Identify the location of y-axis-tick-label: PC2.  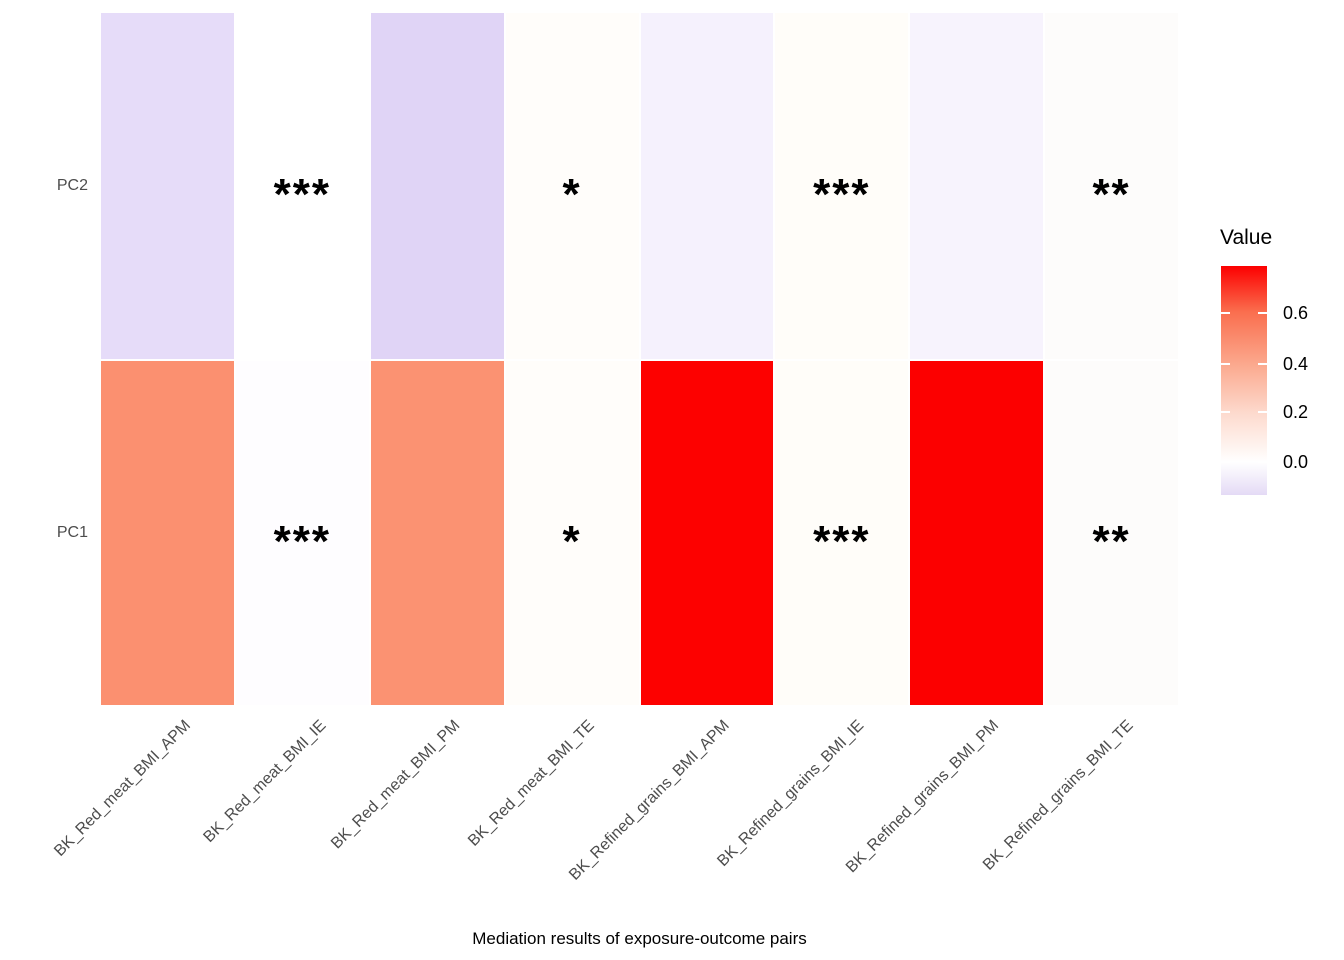
(72, 185).